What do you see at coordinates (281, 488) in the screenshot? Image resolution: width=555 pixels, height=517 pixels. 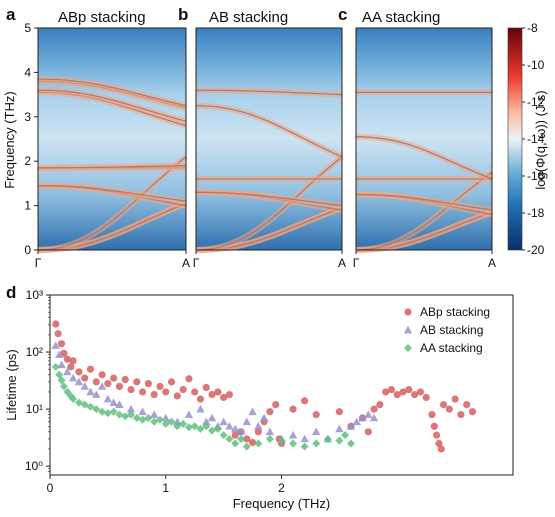 I see `x-tick-label: 2` at bounding box center [281, 488].